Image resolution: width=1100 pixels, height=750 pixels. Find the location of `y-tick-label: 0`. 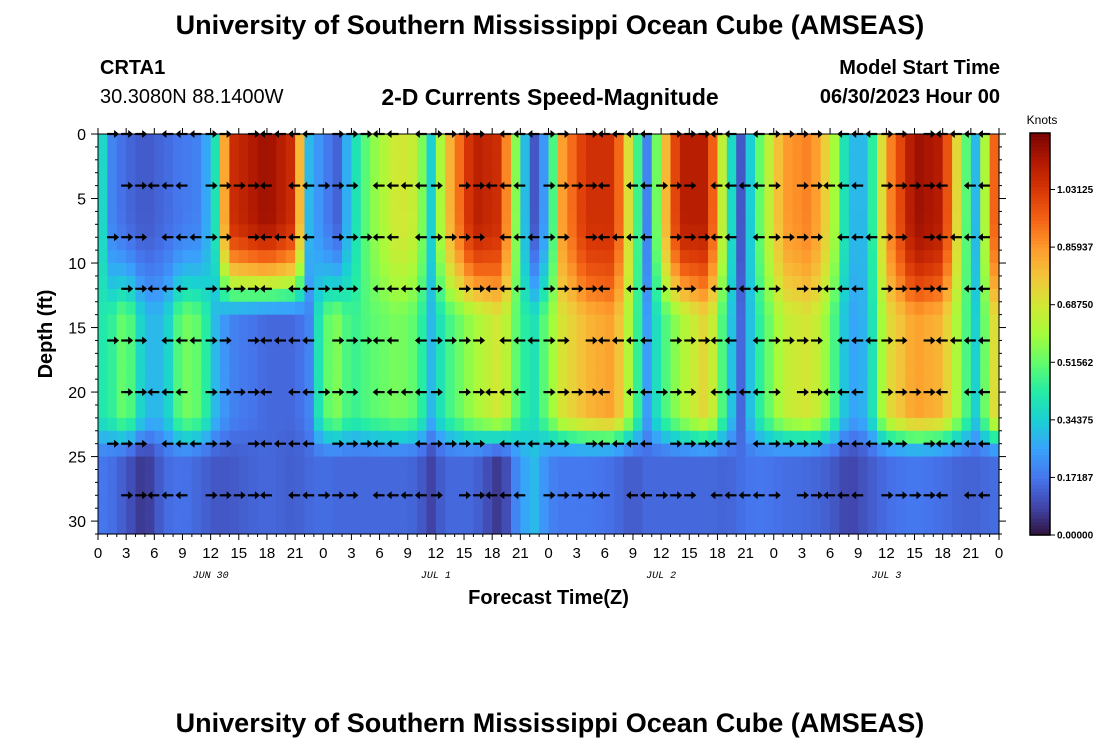

y-tick-label: 0 is located at coordinates (81, 135).